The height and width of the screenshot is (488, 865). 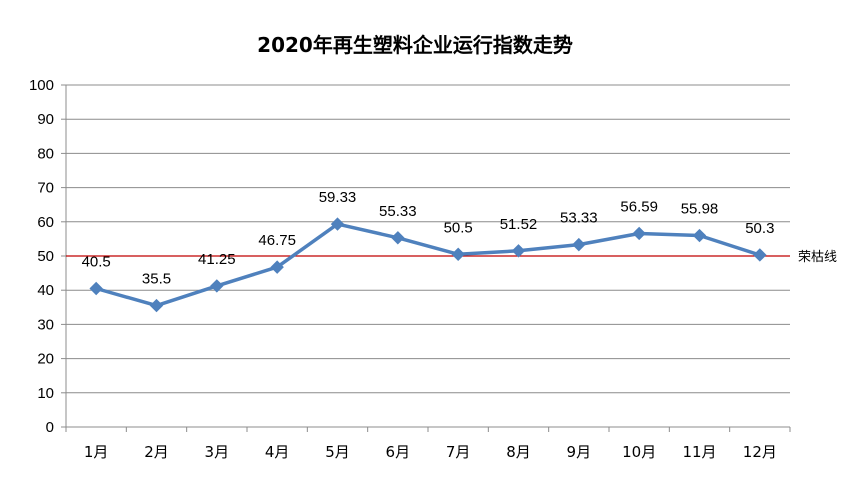 I want to click on y-tick-label: 60, so click(x=45, y=222).